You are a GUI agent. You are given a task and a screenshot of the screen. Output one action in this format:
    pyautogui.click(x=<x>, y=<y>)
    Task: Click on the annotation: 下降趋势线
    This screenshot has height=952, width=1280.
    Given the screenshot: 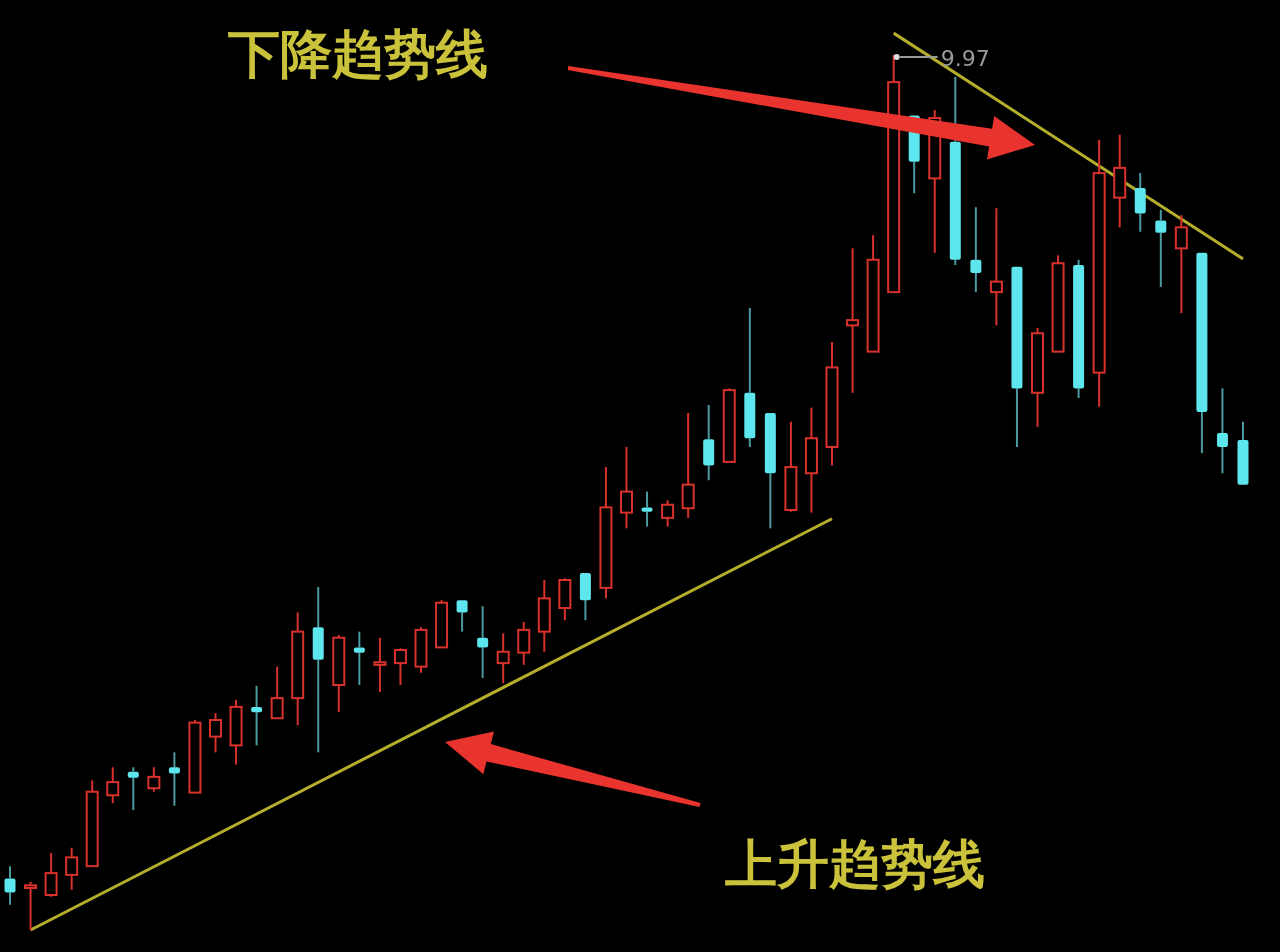 What is the action you would take?
    pyautogui.click(x=358, y=54)
    